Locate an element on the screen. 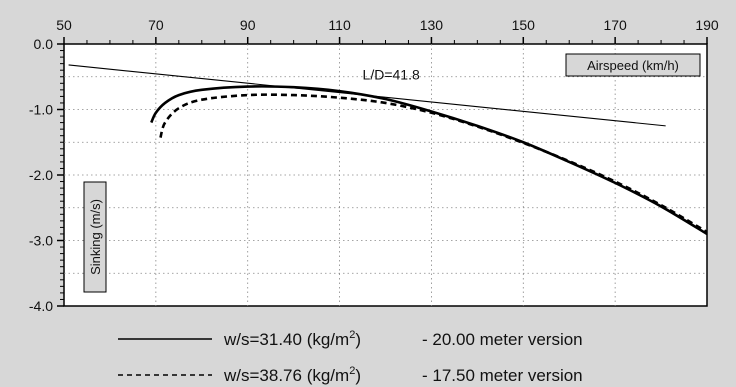  x-axis-label-box: Airspeed (km/h) is located at coordinates (633, 65).